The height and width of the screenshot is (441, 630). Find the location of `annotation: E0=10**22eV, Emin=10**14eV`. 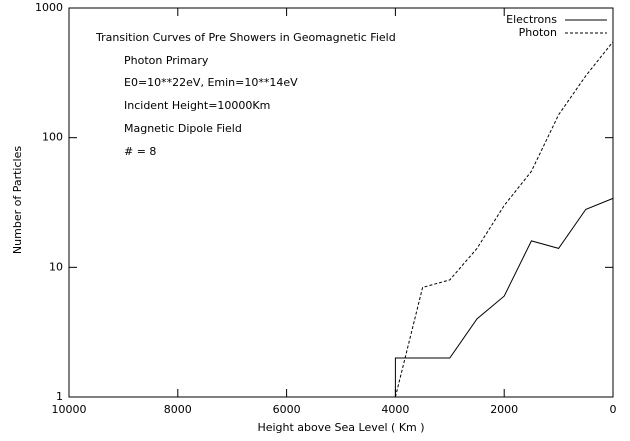

annotation: E0=10**22eV, Emin=10**14eV is located at coordinates (211, 82).